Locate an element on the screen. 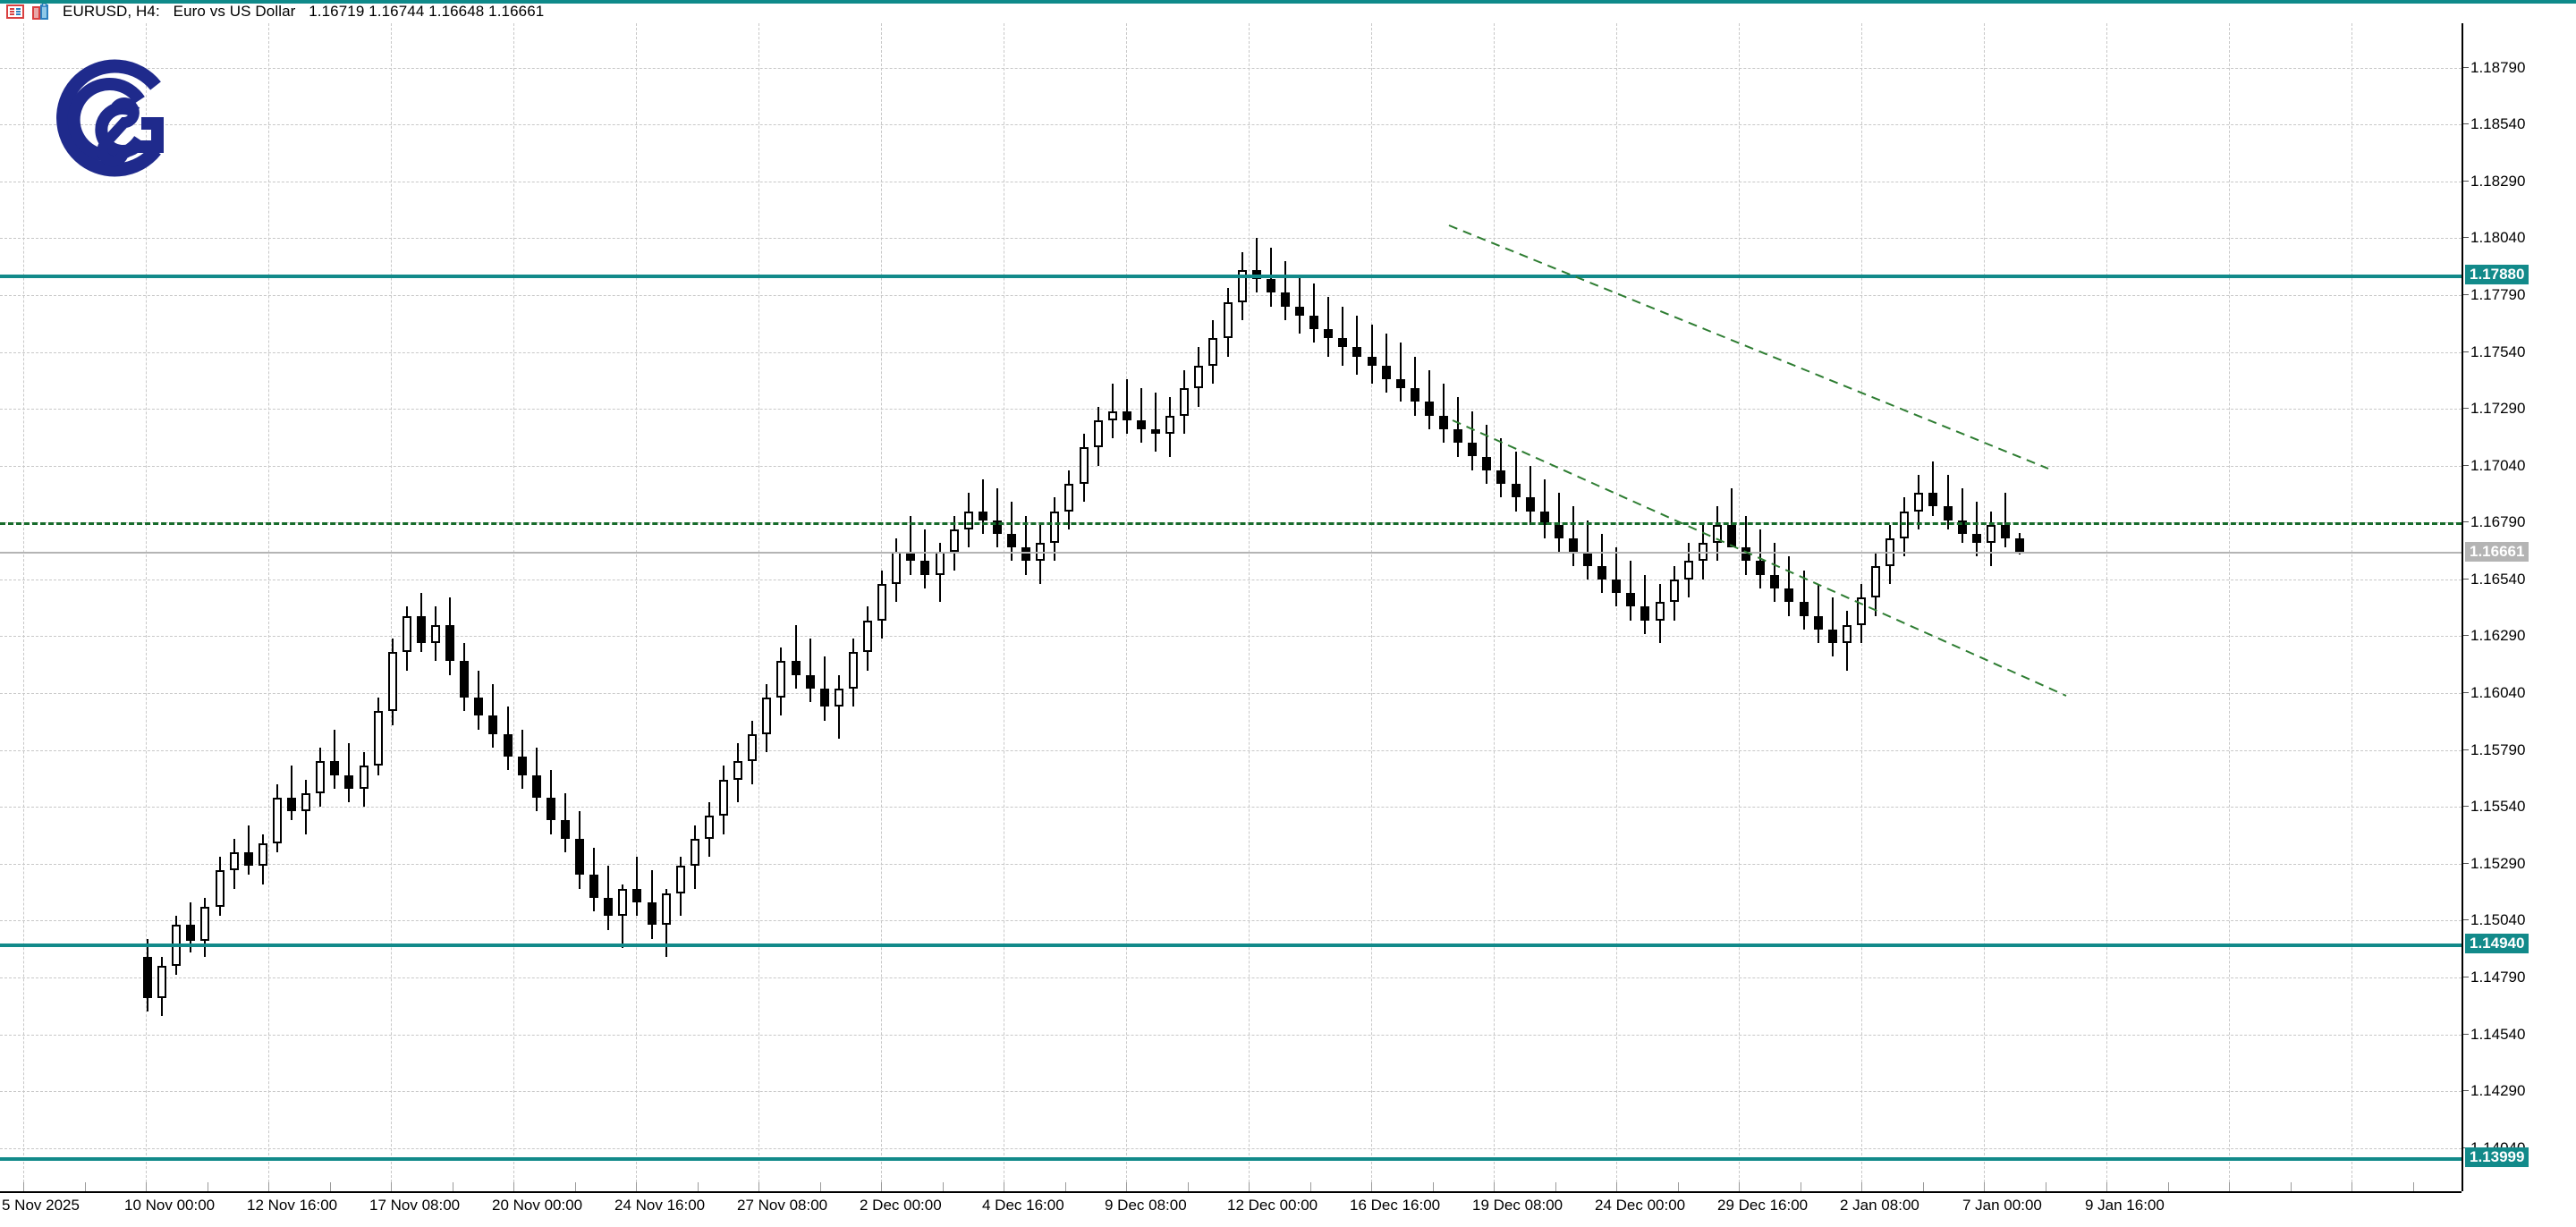  trendline-upper-channel is located at coordinates (1748, 347).